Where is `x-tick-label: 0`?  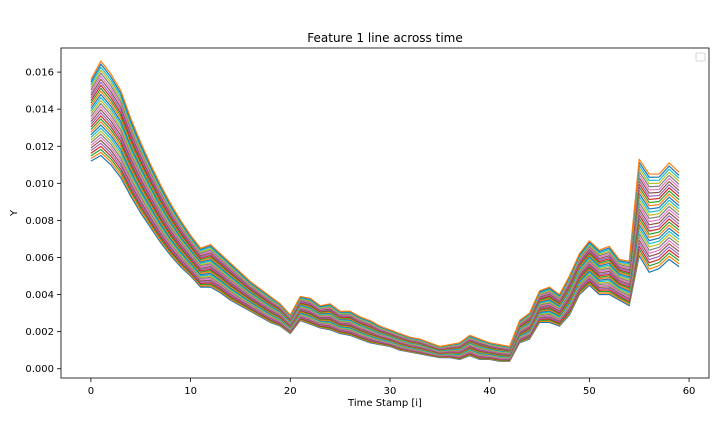 x-tick-label: 0 is located at coordinates (91, 391).